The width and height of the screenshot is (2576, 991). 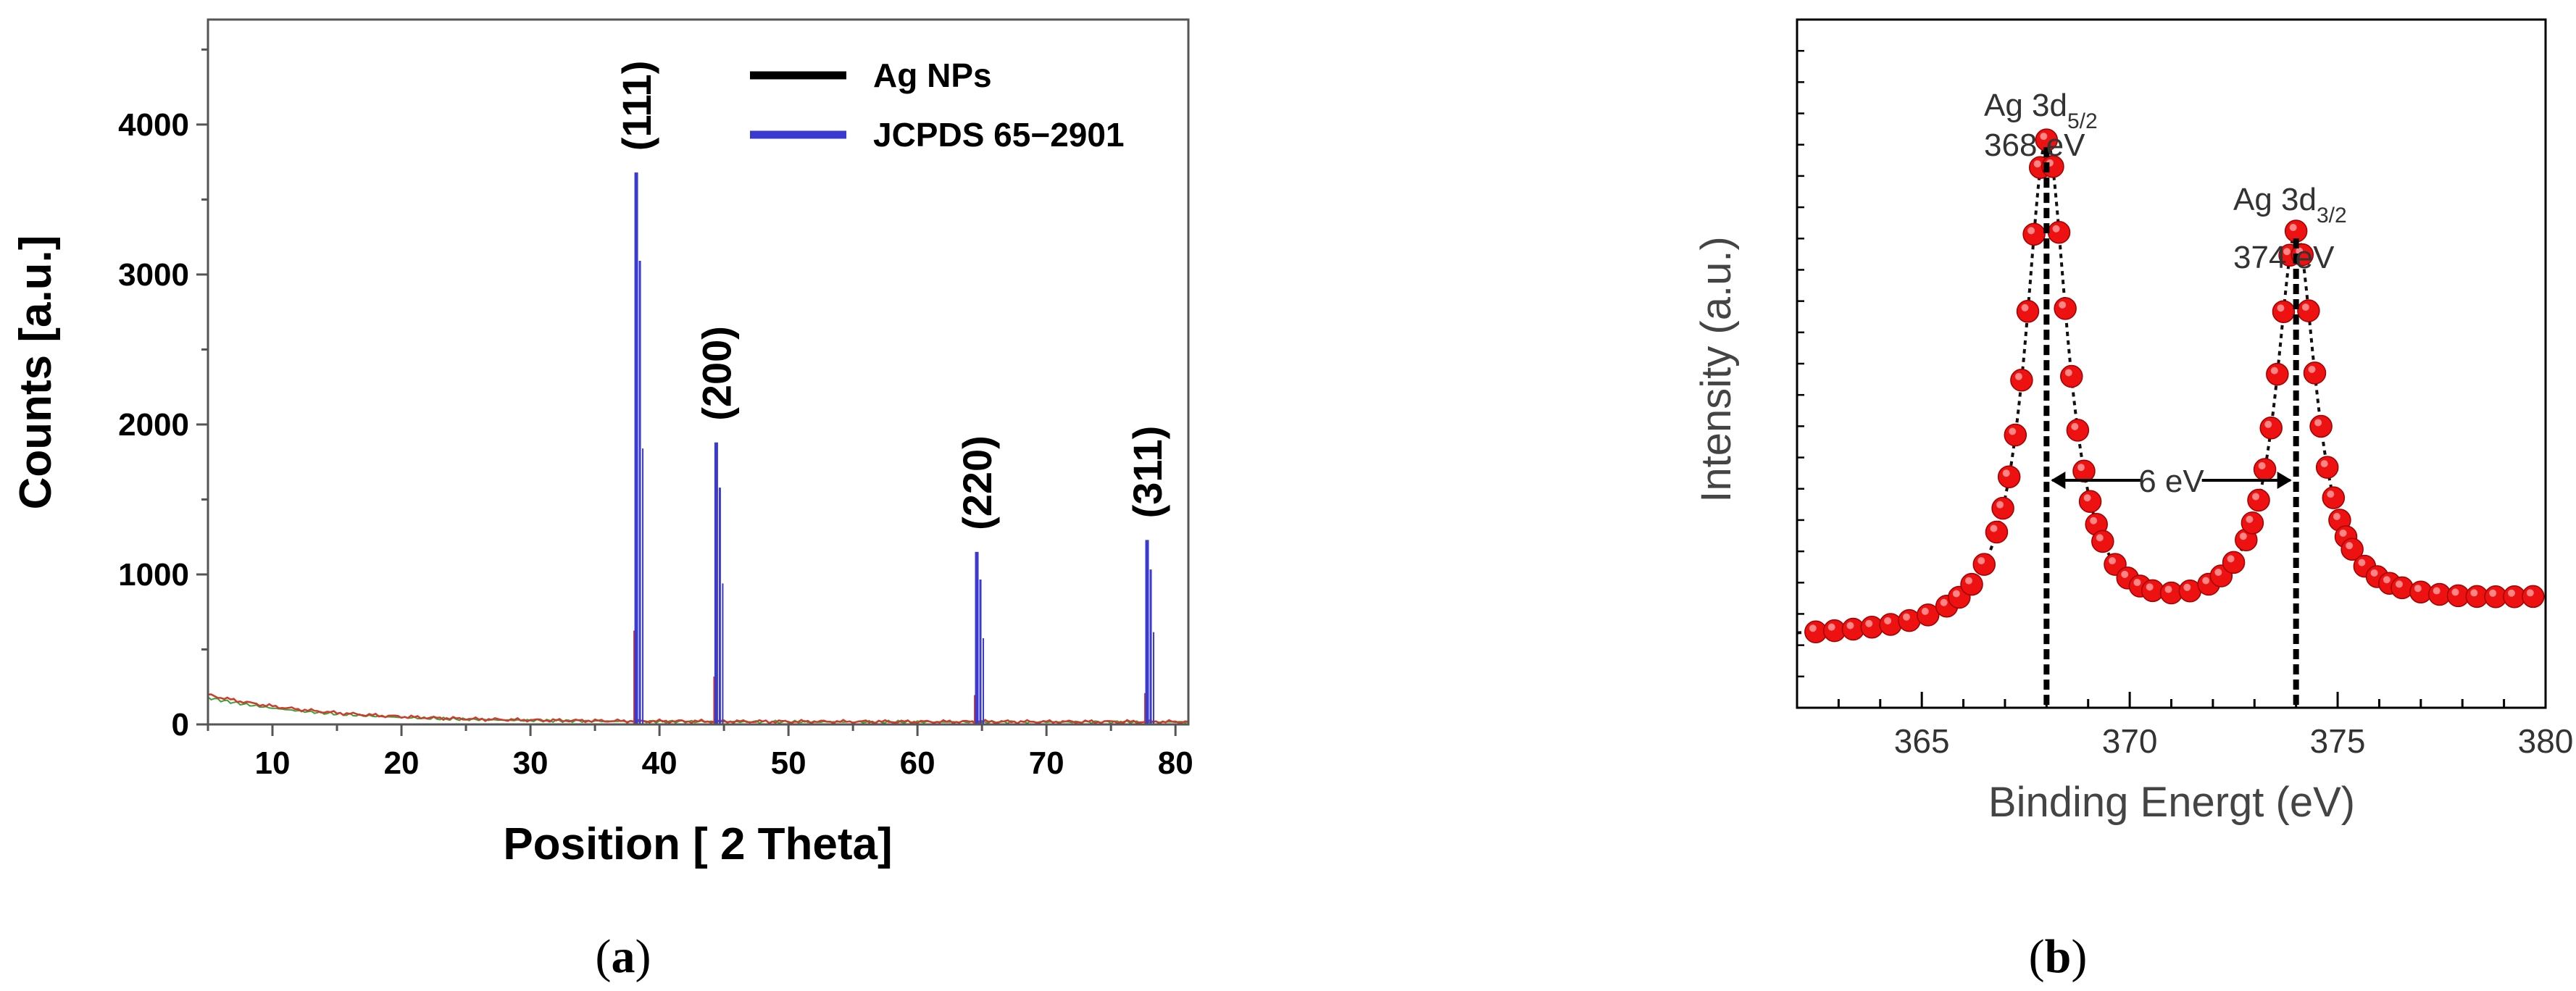 I want to click on xrd-y-axis-label: Counts [a.u.], so click(x=36, y=372).